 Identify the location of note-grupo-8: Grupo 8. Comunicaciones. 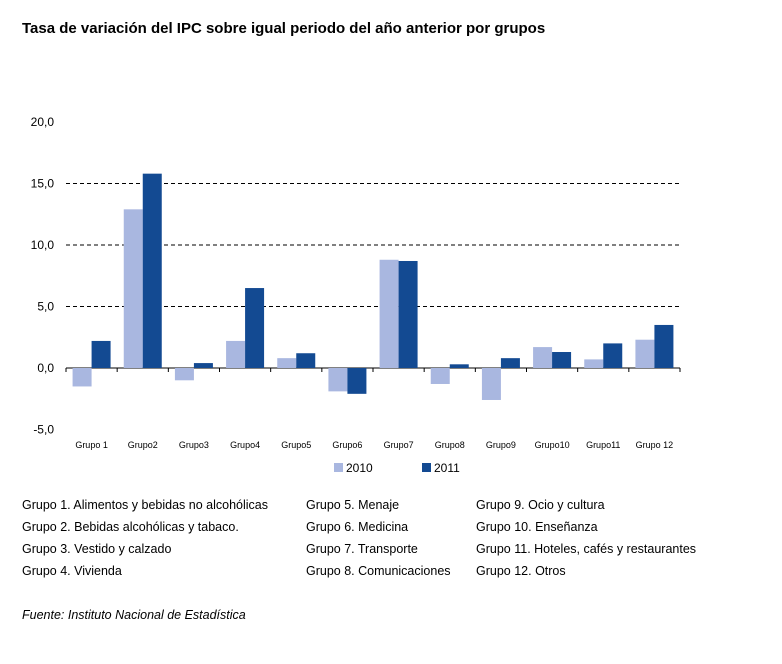
(378, 571).